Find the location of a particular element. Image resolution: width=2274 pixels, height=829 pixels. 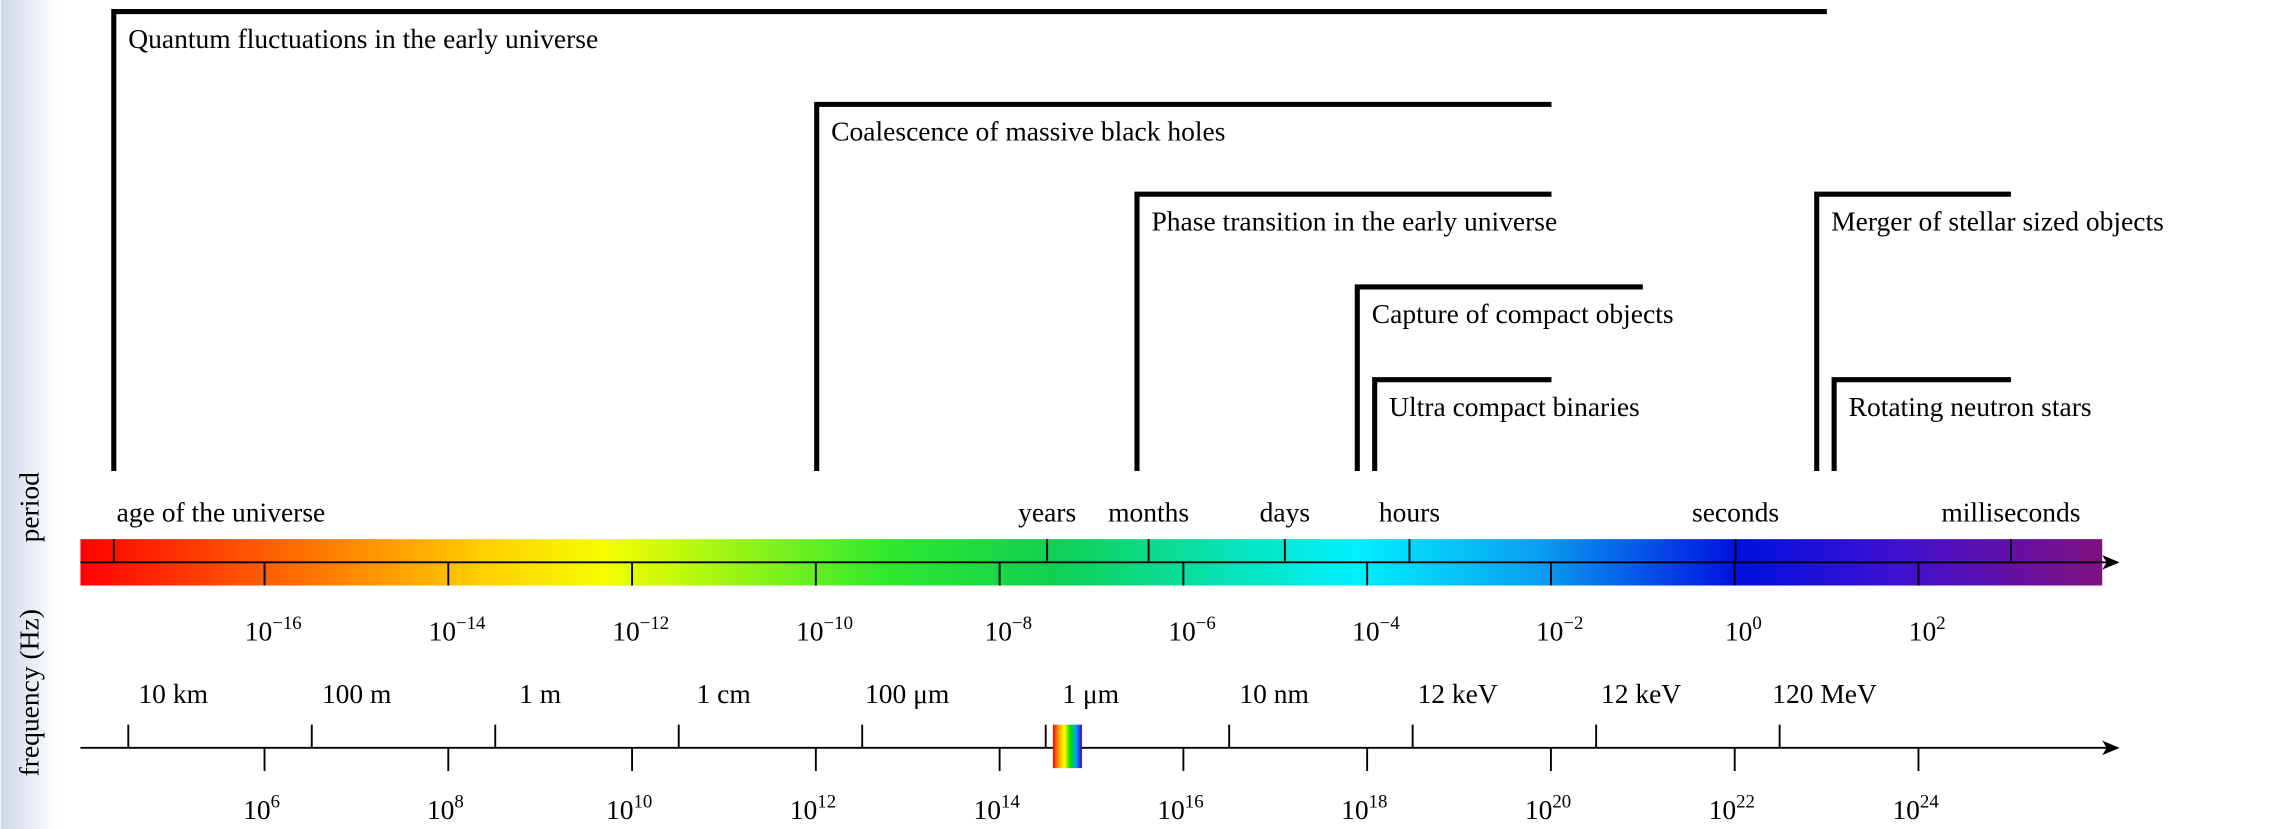

period-axis-label: period is located at coordinates (28, 507).